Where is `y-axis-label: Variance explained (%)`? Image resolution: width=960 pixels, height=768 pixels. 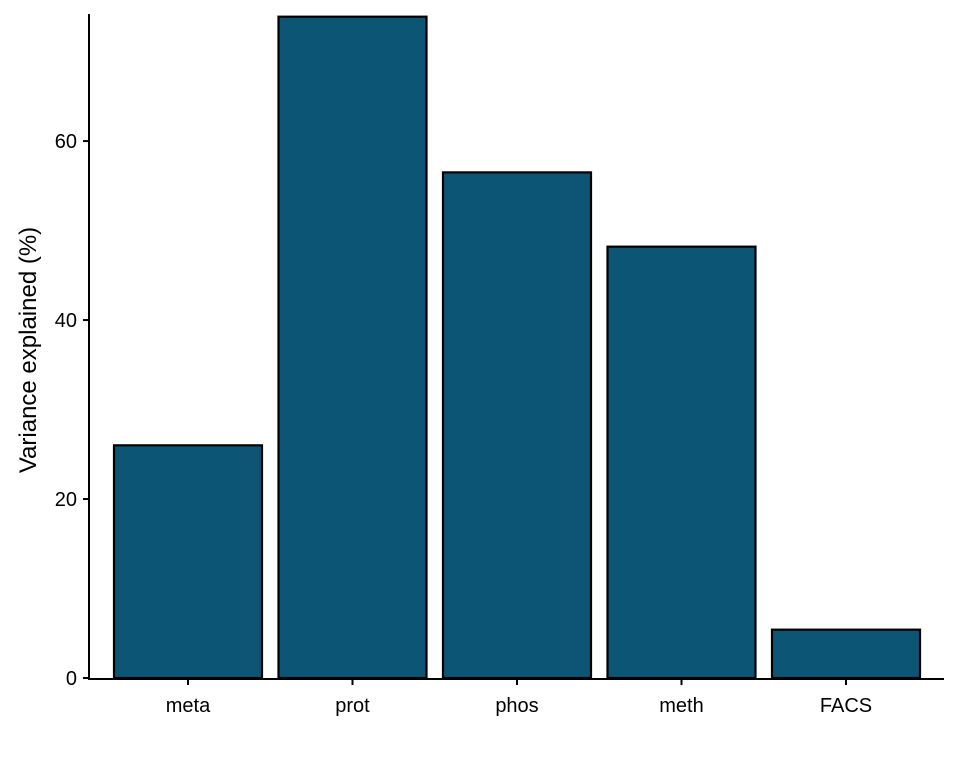
y-axis-label: Variance explained (%) is located at coordinates (28, 350).